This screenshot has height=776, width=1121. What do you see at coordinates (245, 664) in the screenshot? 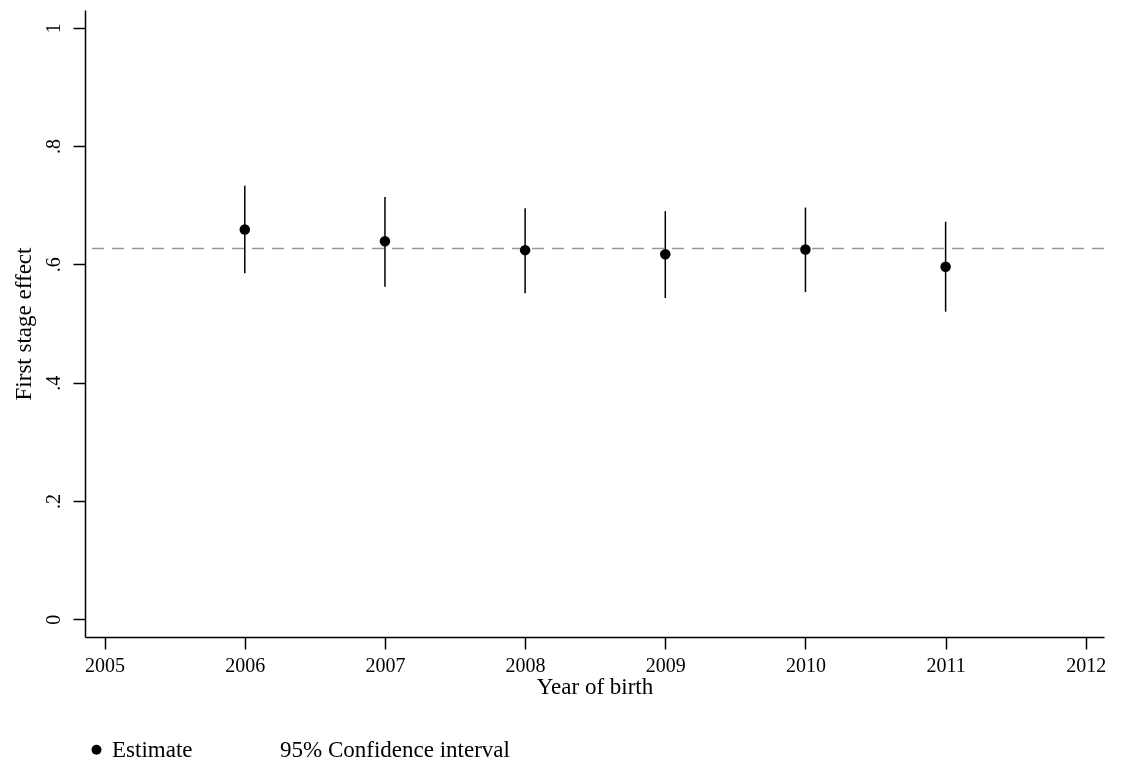
I see `x-tick-label: 2006` at bounding box center [245, 664].